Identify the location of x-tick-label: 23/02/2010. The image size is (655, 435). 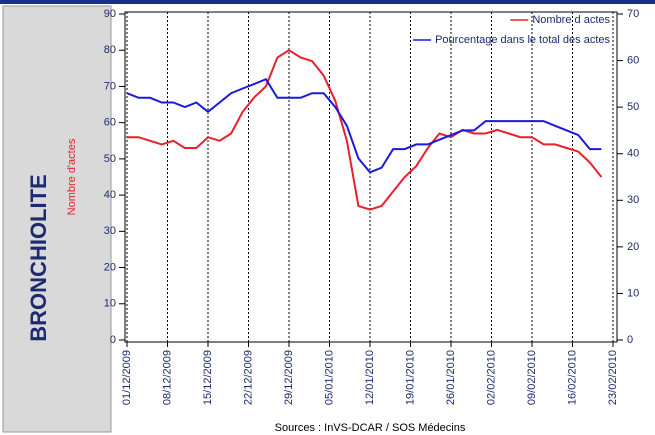
(613, 377).